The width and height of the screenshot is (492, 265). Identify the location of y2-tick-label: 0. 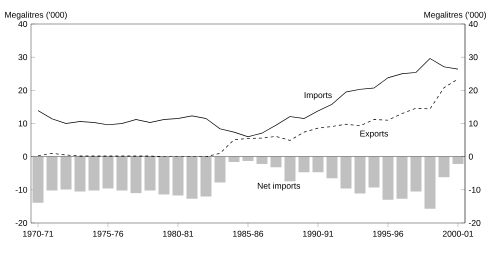
(470, 157).